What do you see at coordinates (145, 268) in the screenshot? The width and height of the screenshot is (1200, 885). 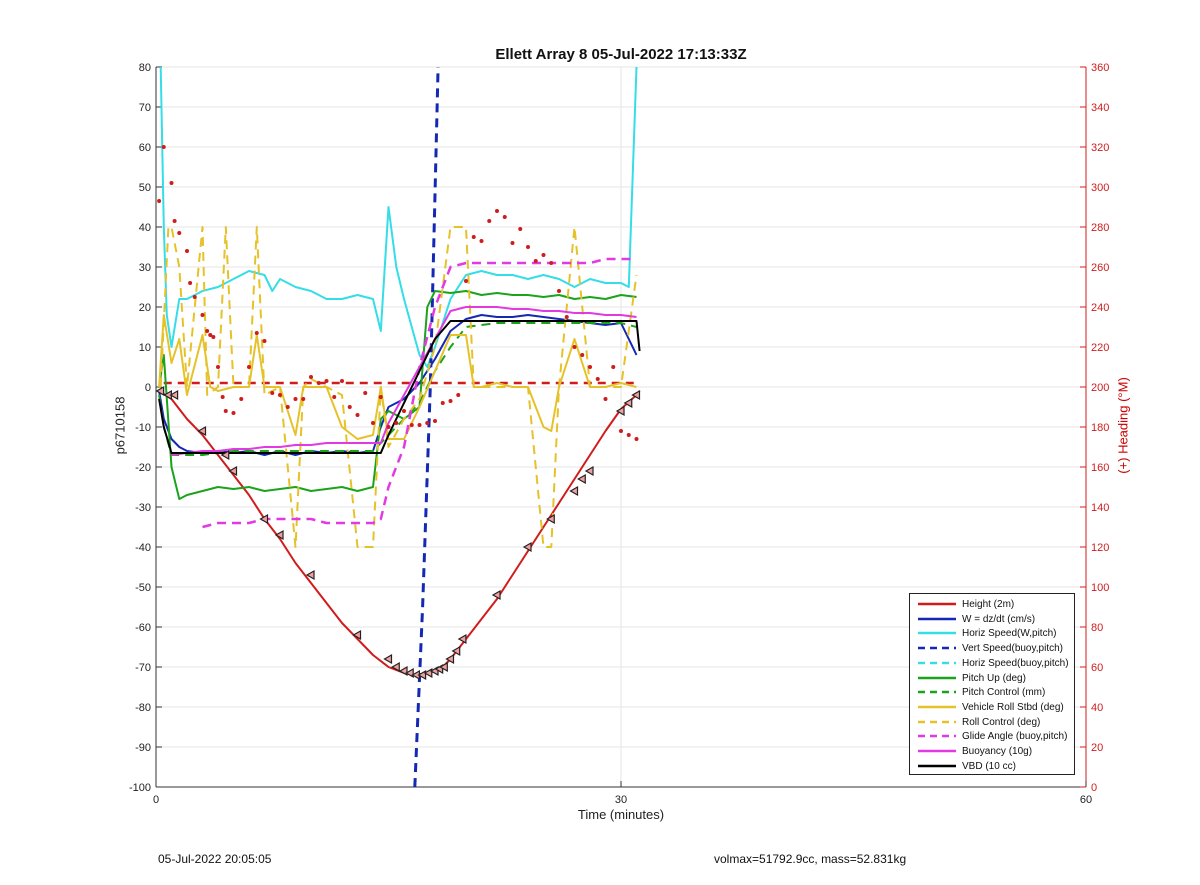 I see `y-tick-label: 30` at bounding box center [145, 268].